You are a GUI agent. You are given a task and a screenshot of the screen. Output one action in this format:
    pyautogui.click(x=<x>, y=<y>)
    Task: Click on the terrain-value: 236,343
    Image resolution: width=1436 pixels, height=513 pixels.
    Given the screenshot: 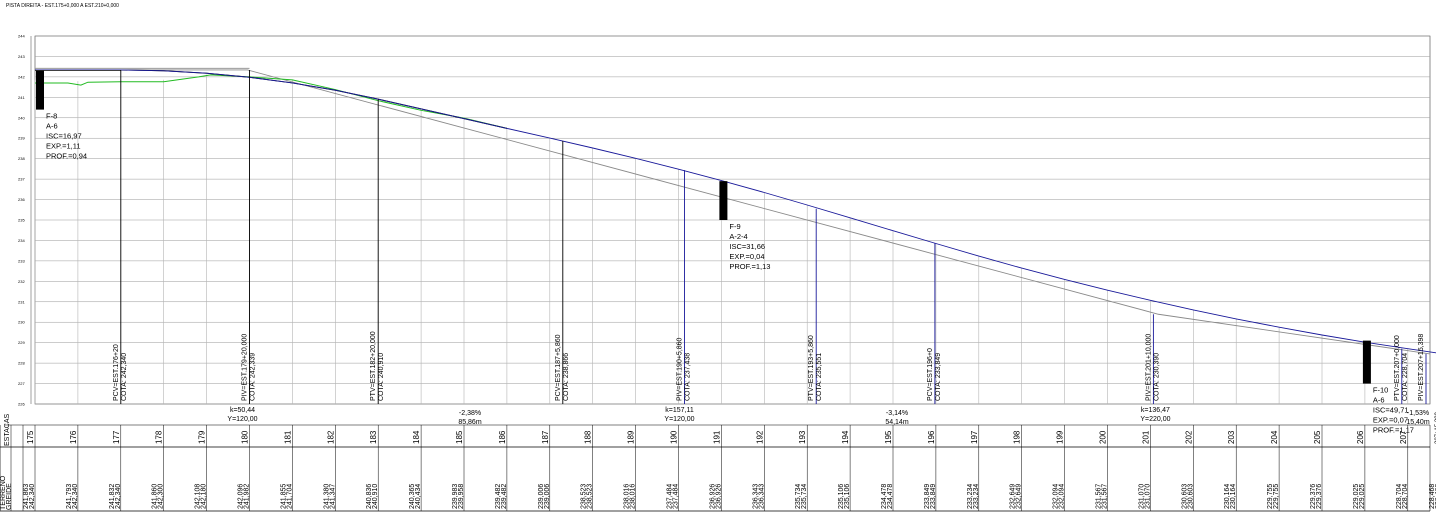 What is the action you would take?
    pyautogui.click(x=755, y=496)
    